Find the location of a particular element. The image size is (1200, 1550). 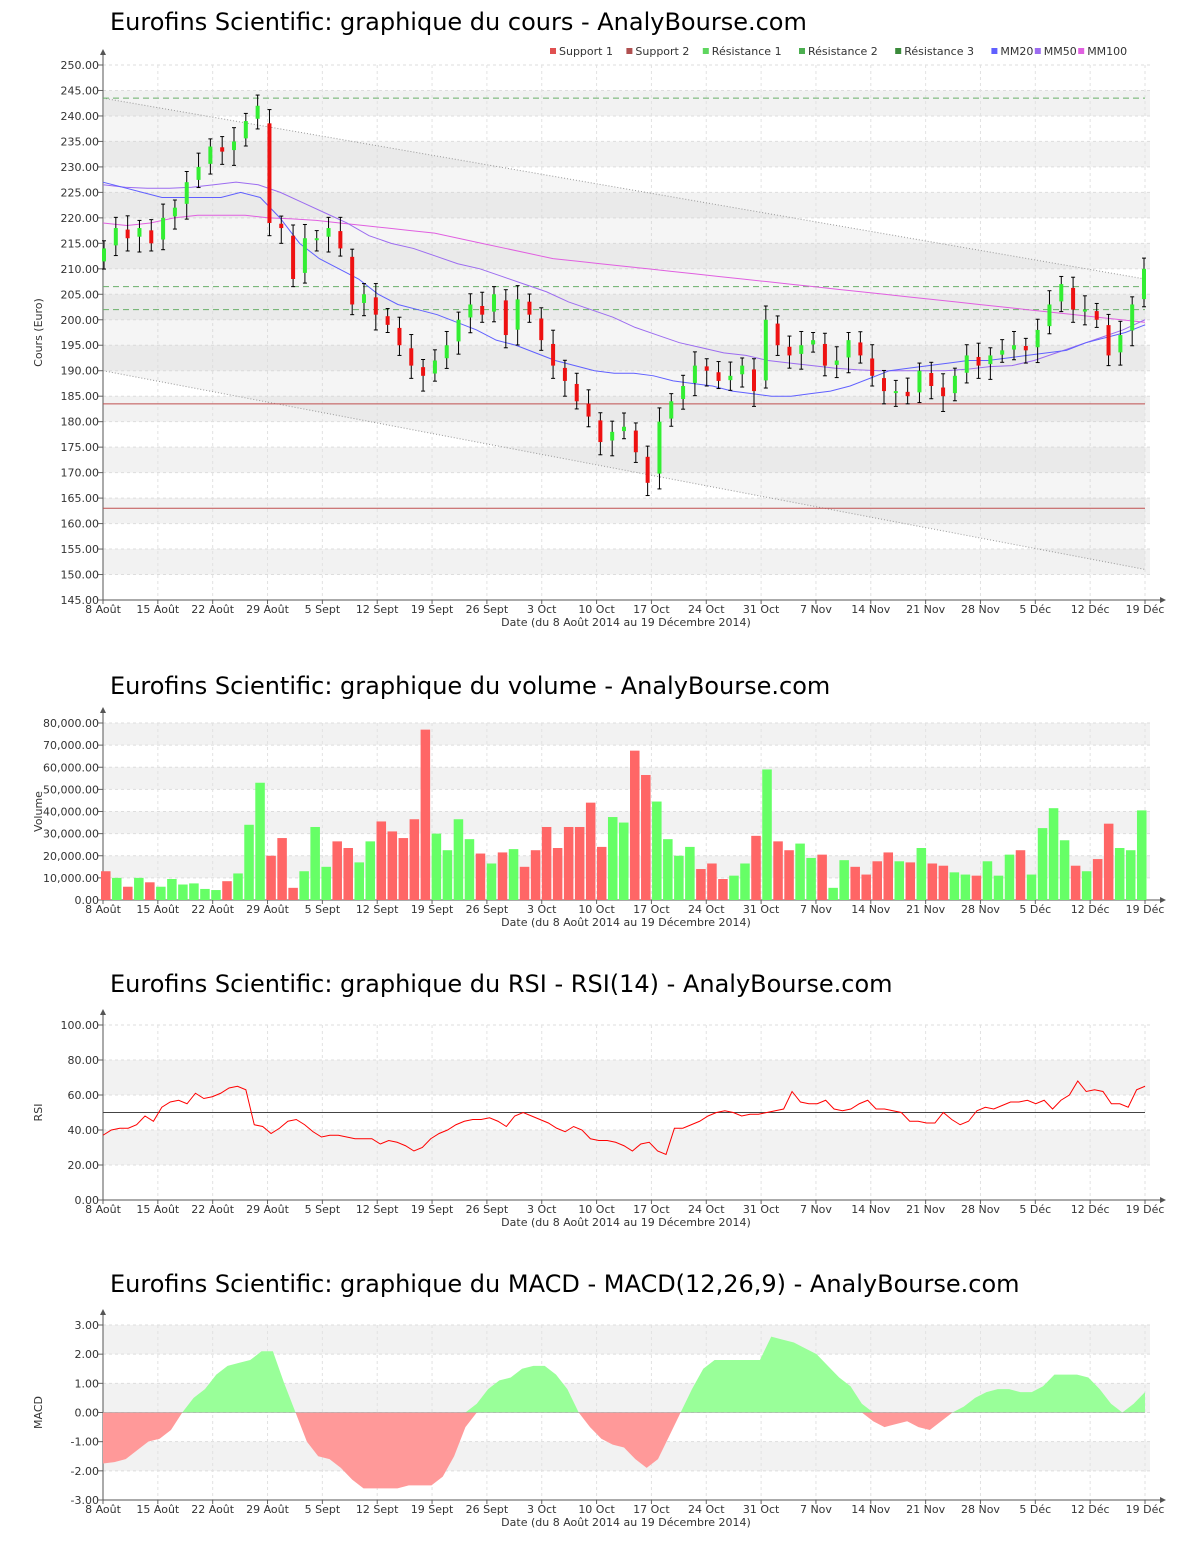

rsi-x-tick-label: 28 Nov is located at coordinates (980, 1209).